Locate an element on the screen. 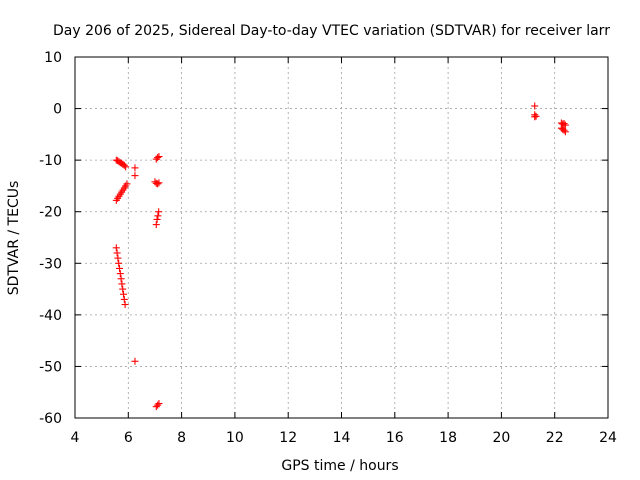 Image resolution: width=640 pixels, height=480 pixels. y-tick-label: -40 is located at coordinates (50, 316).